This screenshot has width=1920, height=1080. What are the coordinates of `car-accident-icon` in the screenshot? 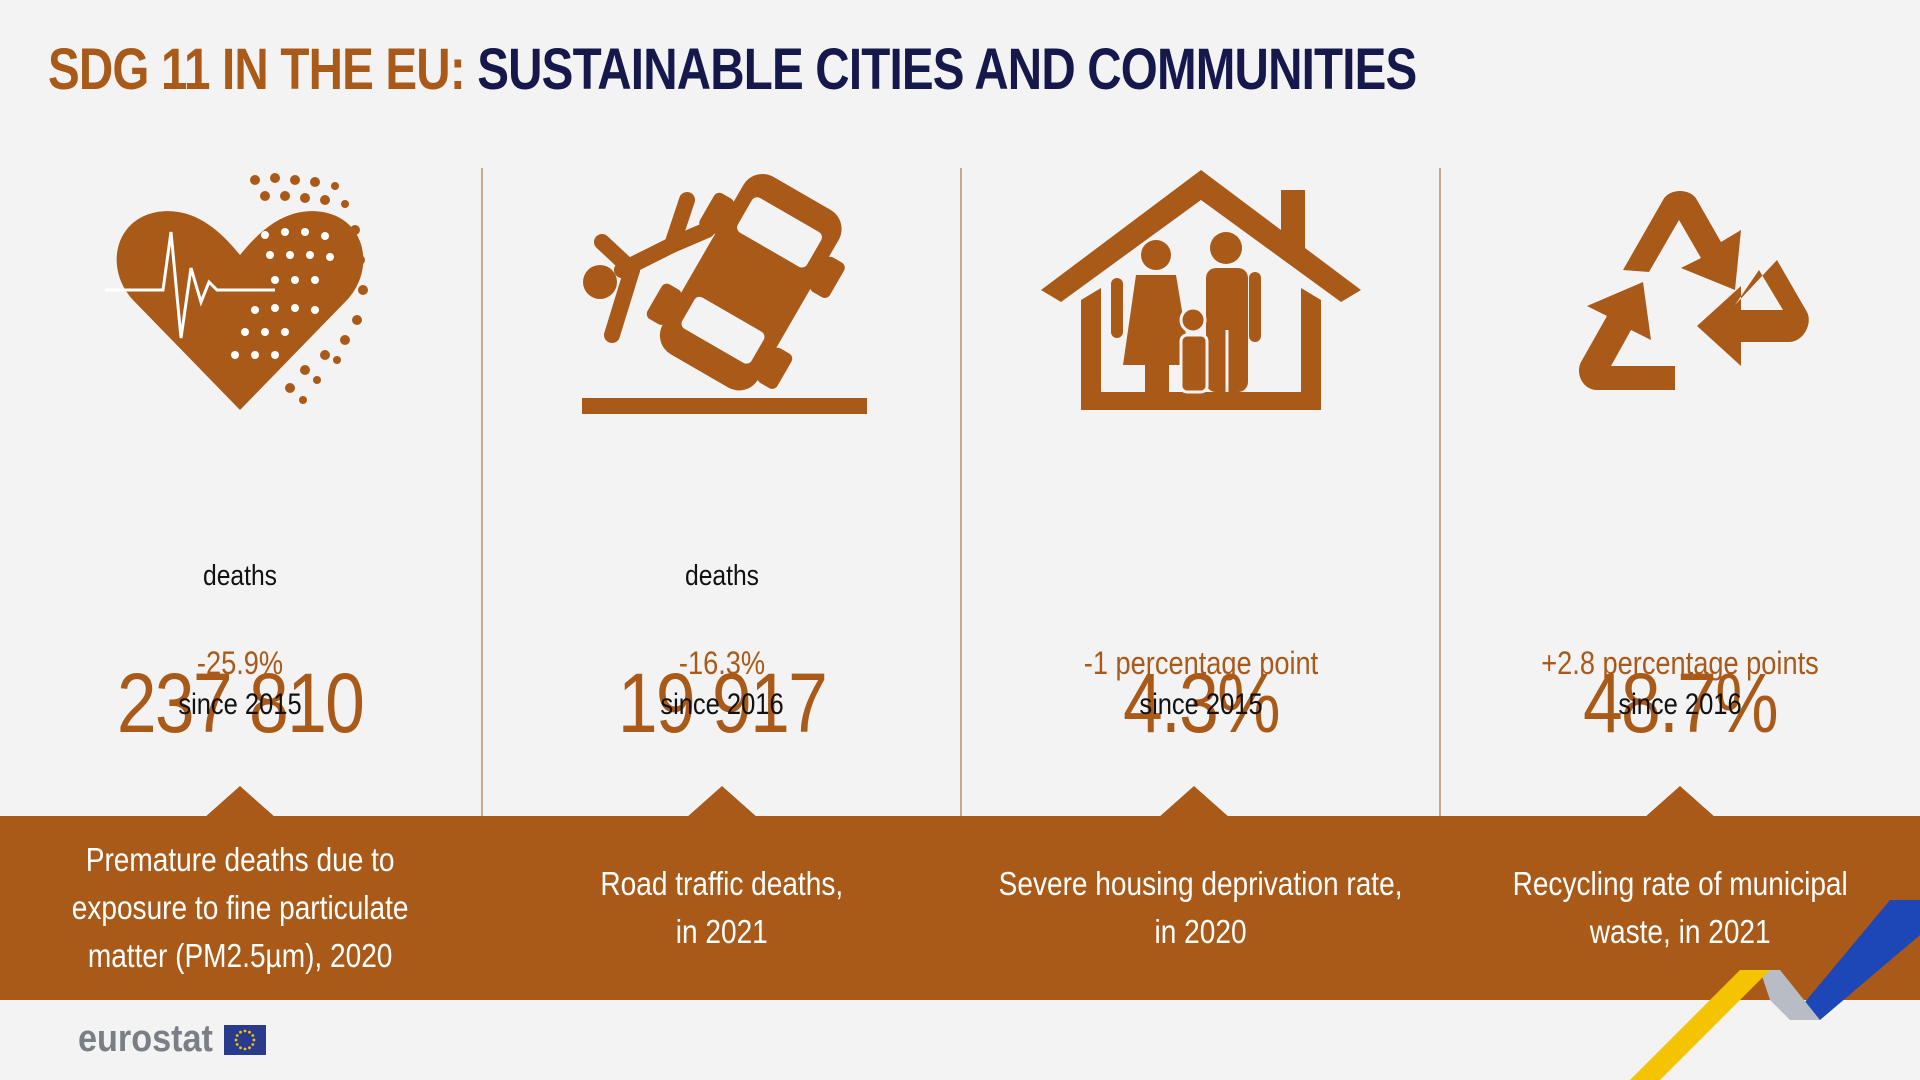 It's located at (722, 295).